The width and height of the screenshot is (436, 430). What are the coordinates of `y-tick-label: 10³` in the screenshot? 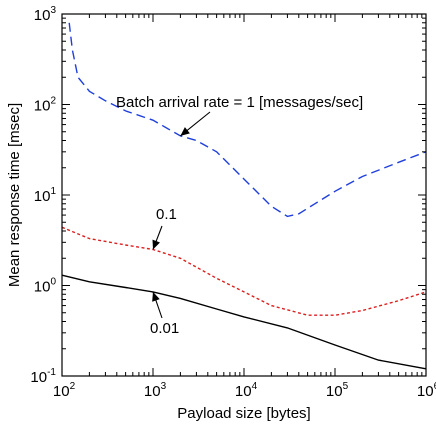 It's located at (45, 14).